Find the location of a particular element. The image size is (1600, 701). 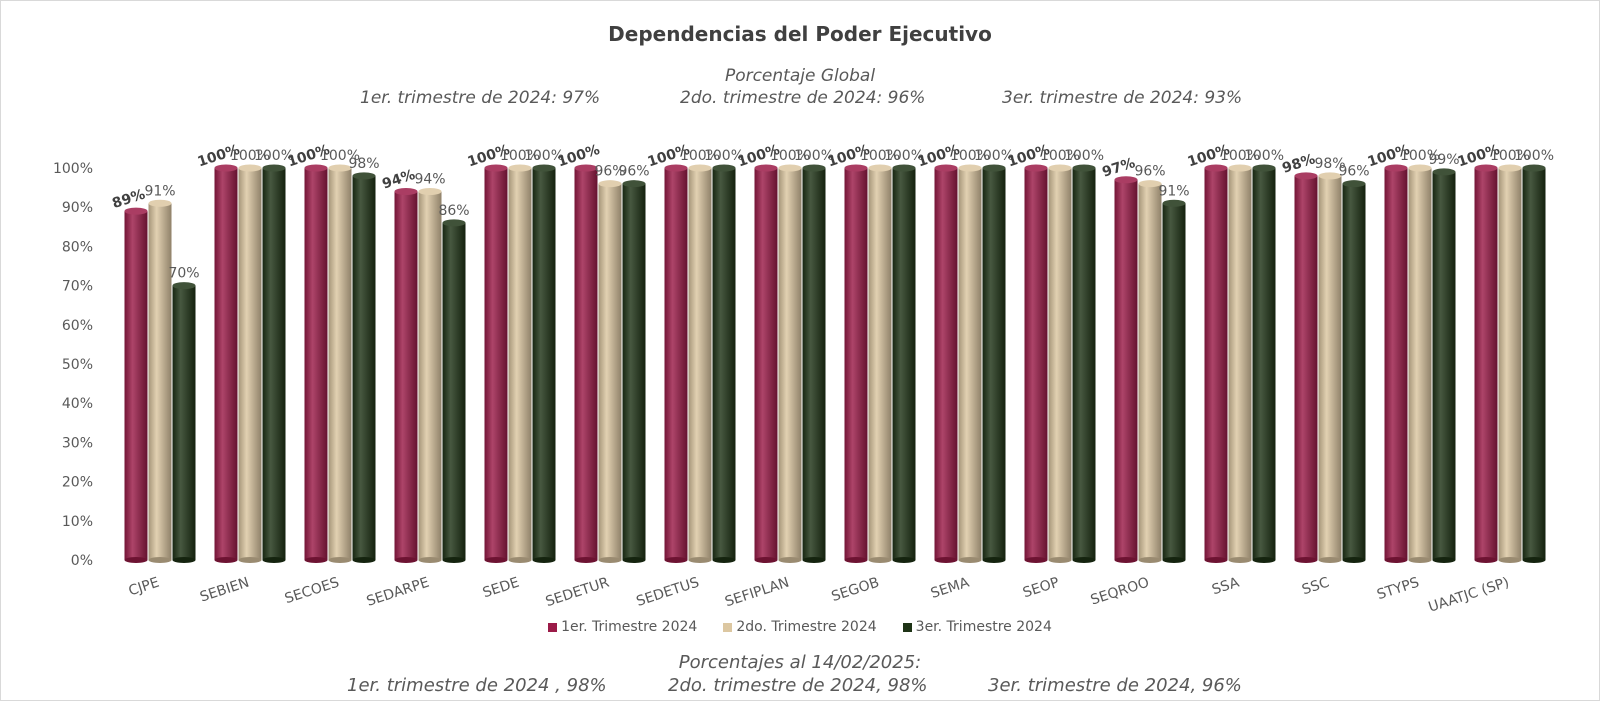

global-q1: 1er. trimestre de 2024: 97% is located at coordinates (480, 98).